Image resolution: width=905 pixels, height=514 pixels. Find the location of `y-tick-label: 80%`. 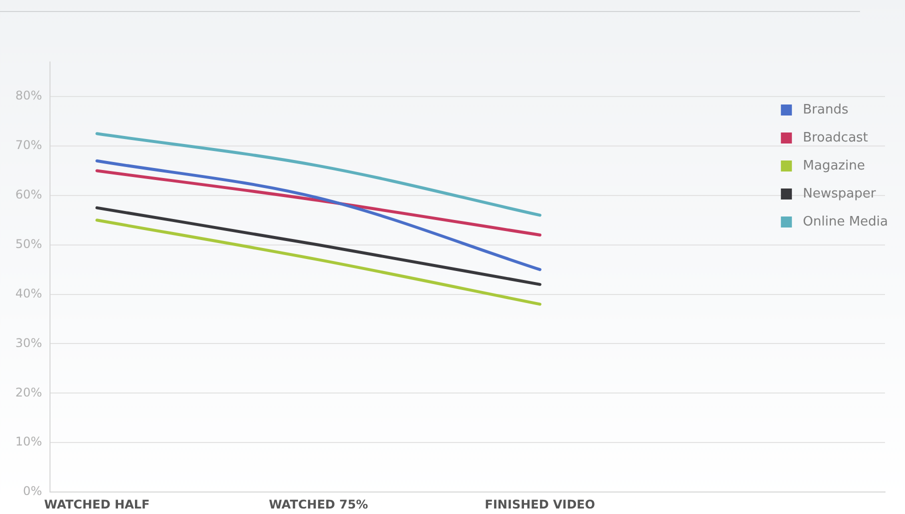

y-tick-label: 80% is located at coordinates (28, 95).